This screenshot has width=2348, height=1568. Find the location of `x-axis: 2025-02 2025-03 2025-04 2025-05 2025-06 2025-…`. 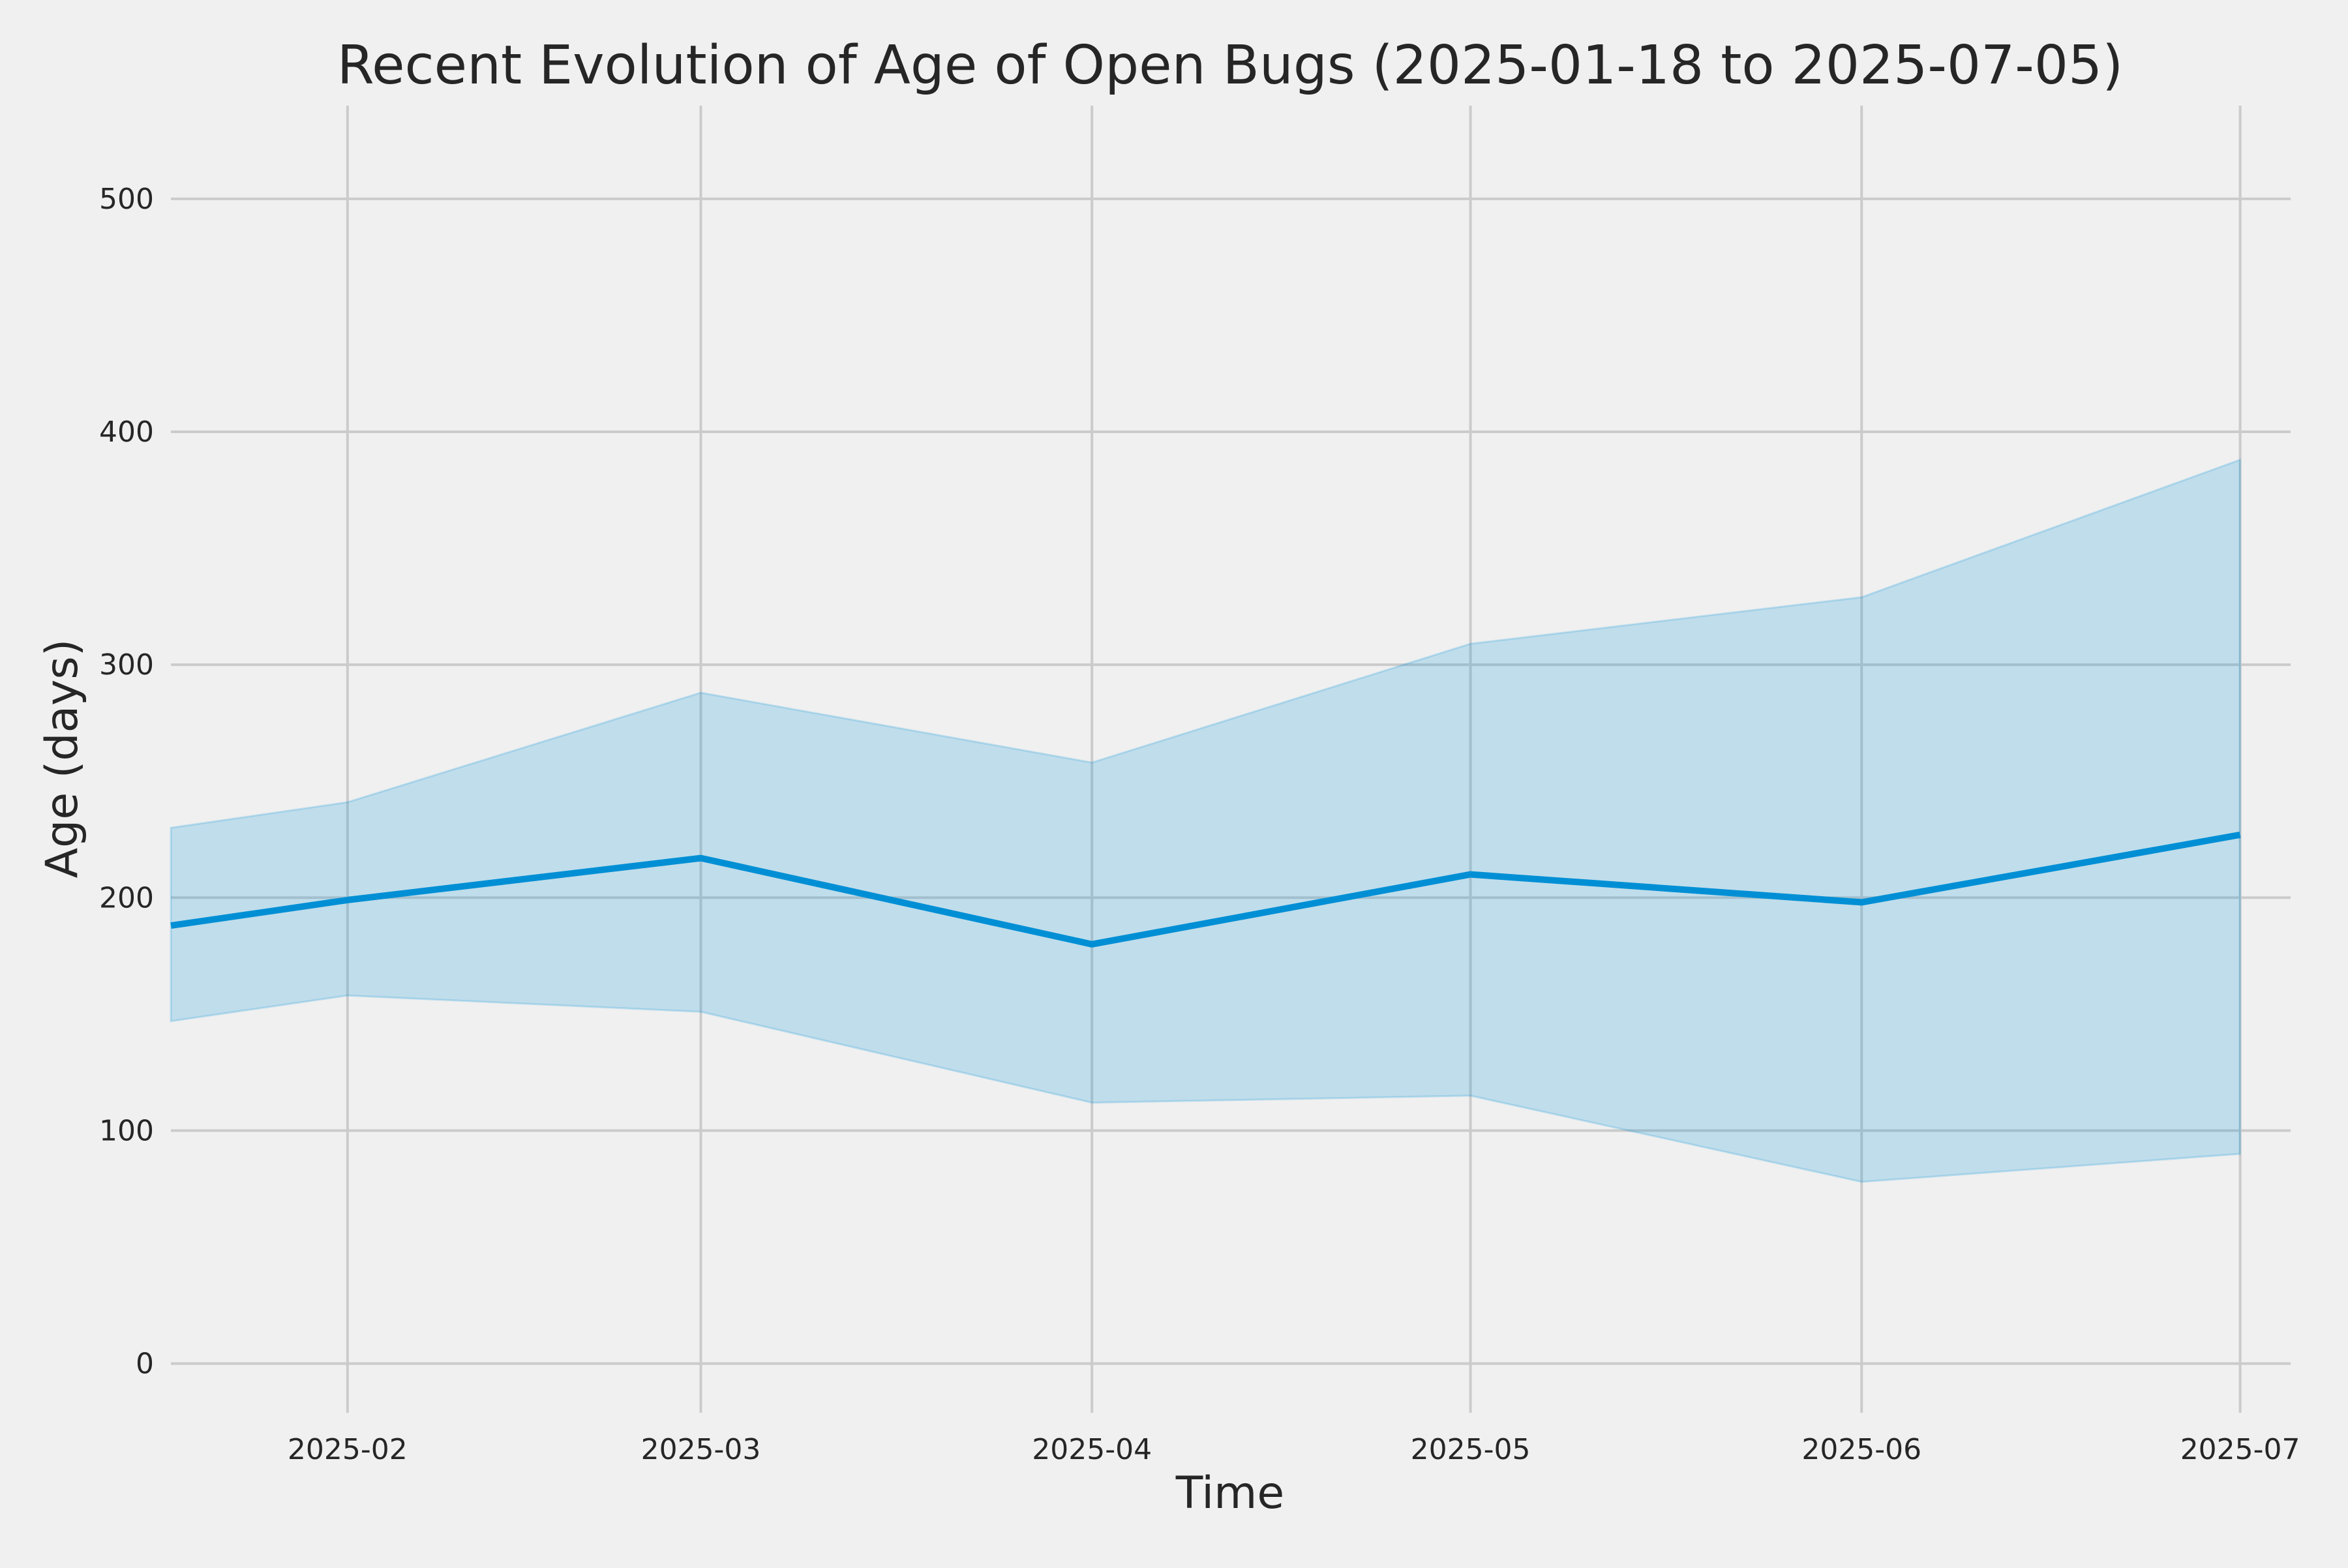

x-axis: 2025-02 2025-03 2025-04 2025-05 2025-06 2025-… is located at coordinates (1294, 1449).